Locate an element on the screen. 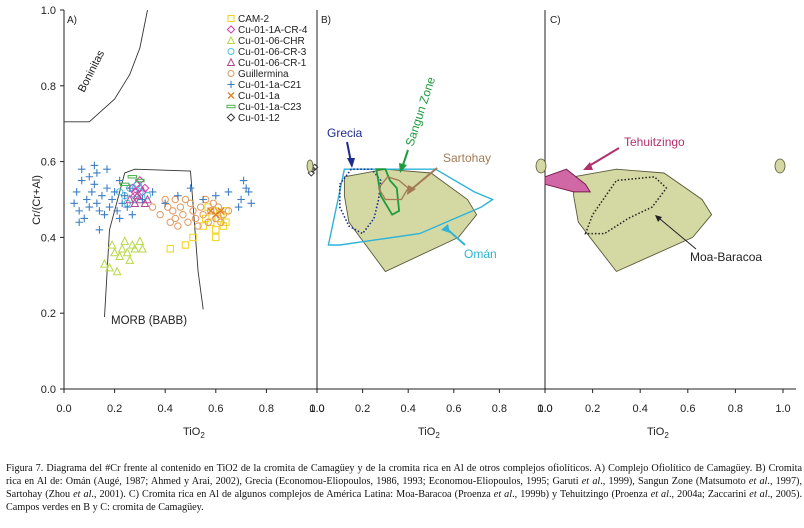 The height and width of the screenshot is (528, 804). data-point-cu-01-1a-c23 is located at coordinates (125, 184).